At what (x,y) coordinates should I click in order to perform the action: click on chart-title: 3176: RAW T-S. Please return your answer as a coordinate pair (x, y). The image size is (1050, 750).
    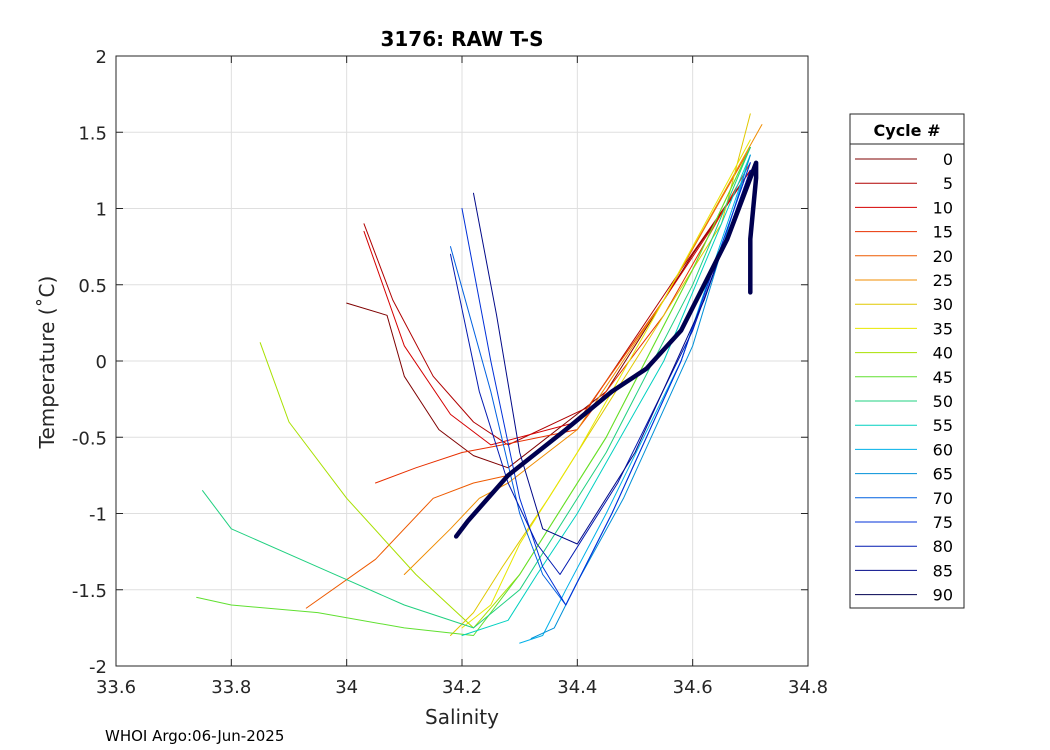
    Looking at the image, I should click on (461, 39).